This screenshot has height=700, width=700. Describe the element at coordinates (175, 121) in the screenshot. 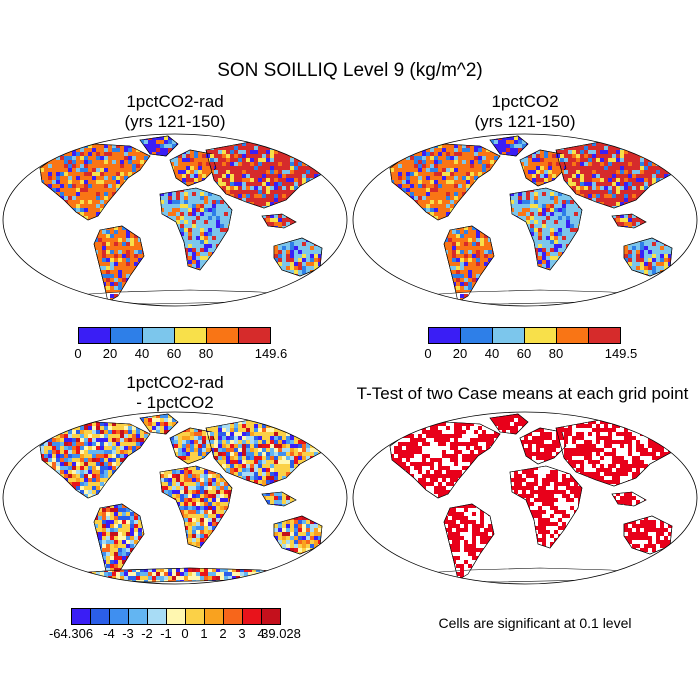

I see `panel1-title-line2: (yrs 121-150)` at that location.